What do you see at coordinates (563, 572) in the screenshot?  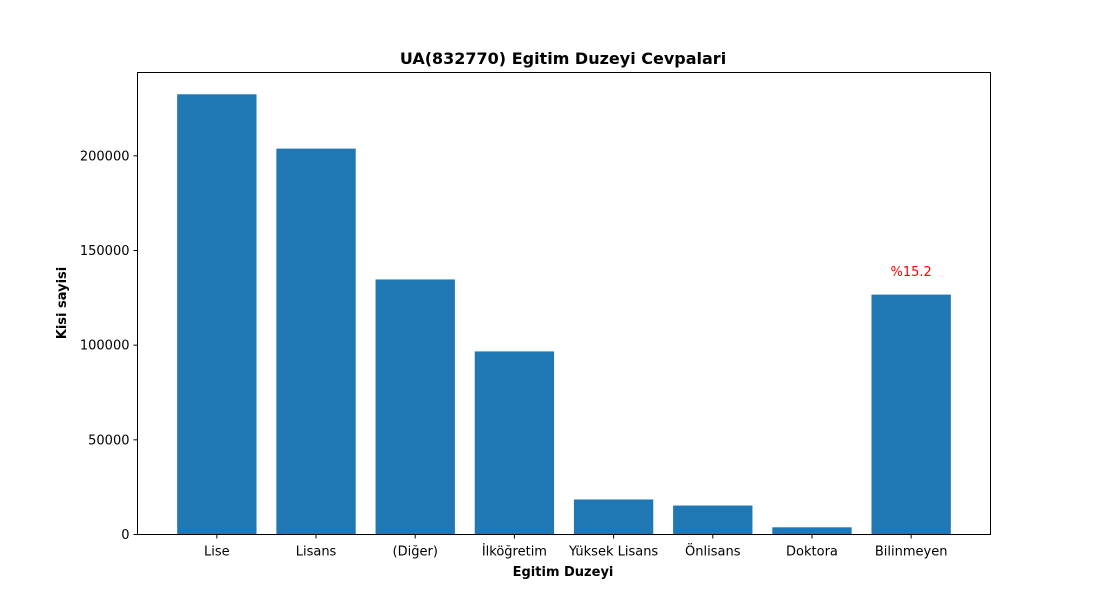 I see `x-axis-label: Egitim Duzeyi` at bounding box center [563, 572].